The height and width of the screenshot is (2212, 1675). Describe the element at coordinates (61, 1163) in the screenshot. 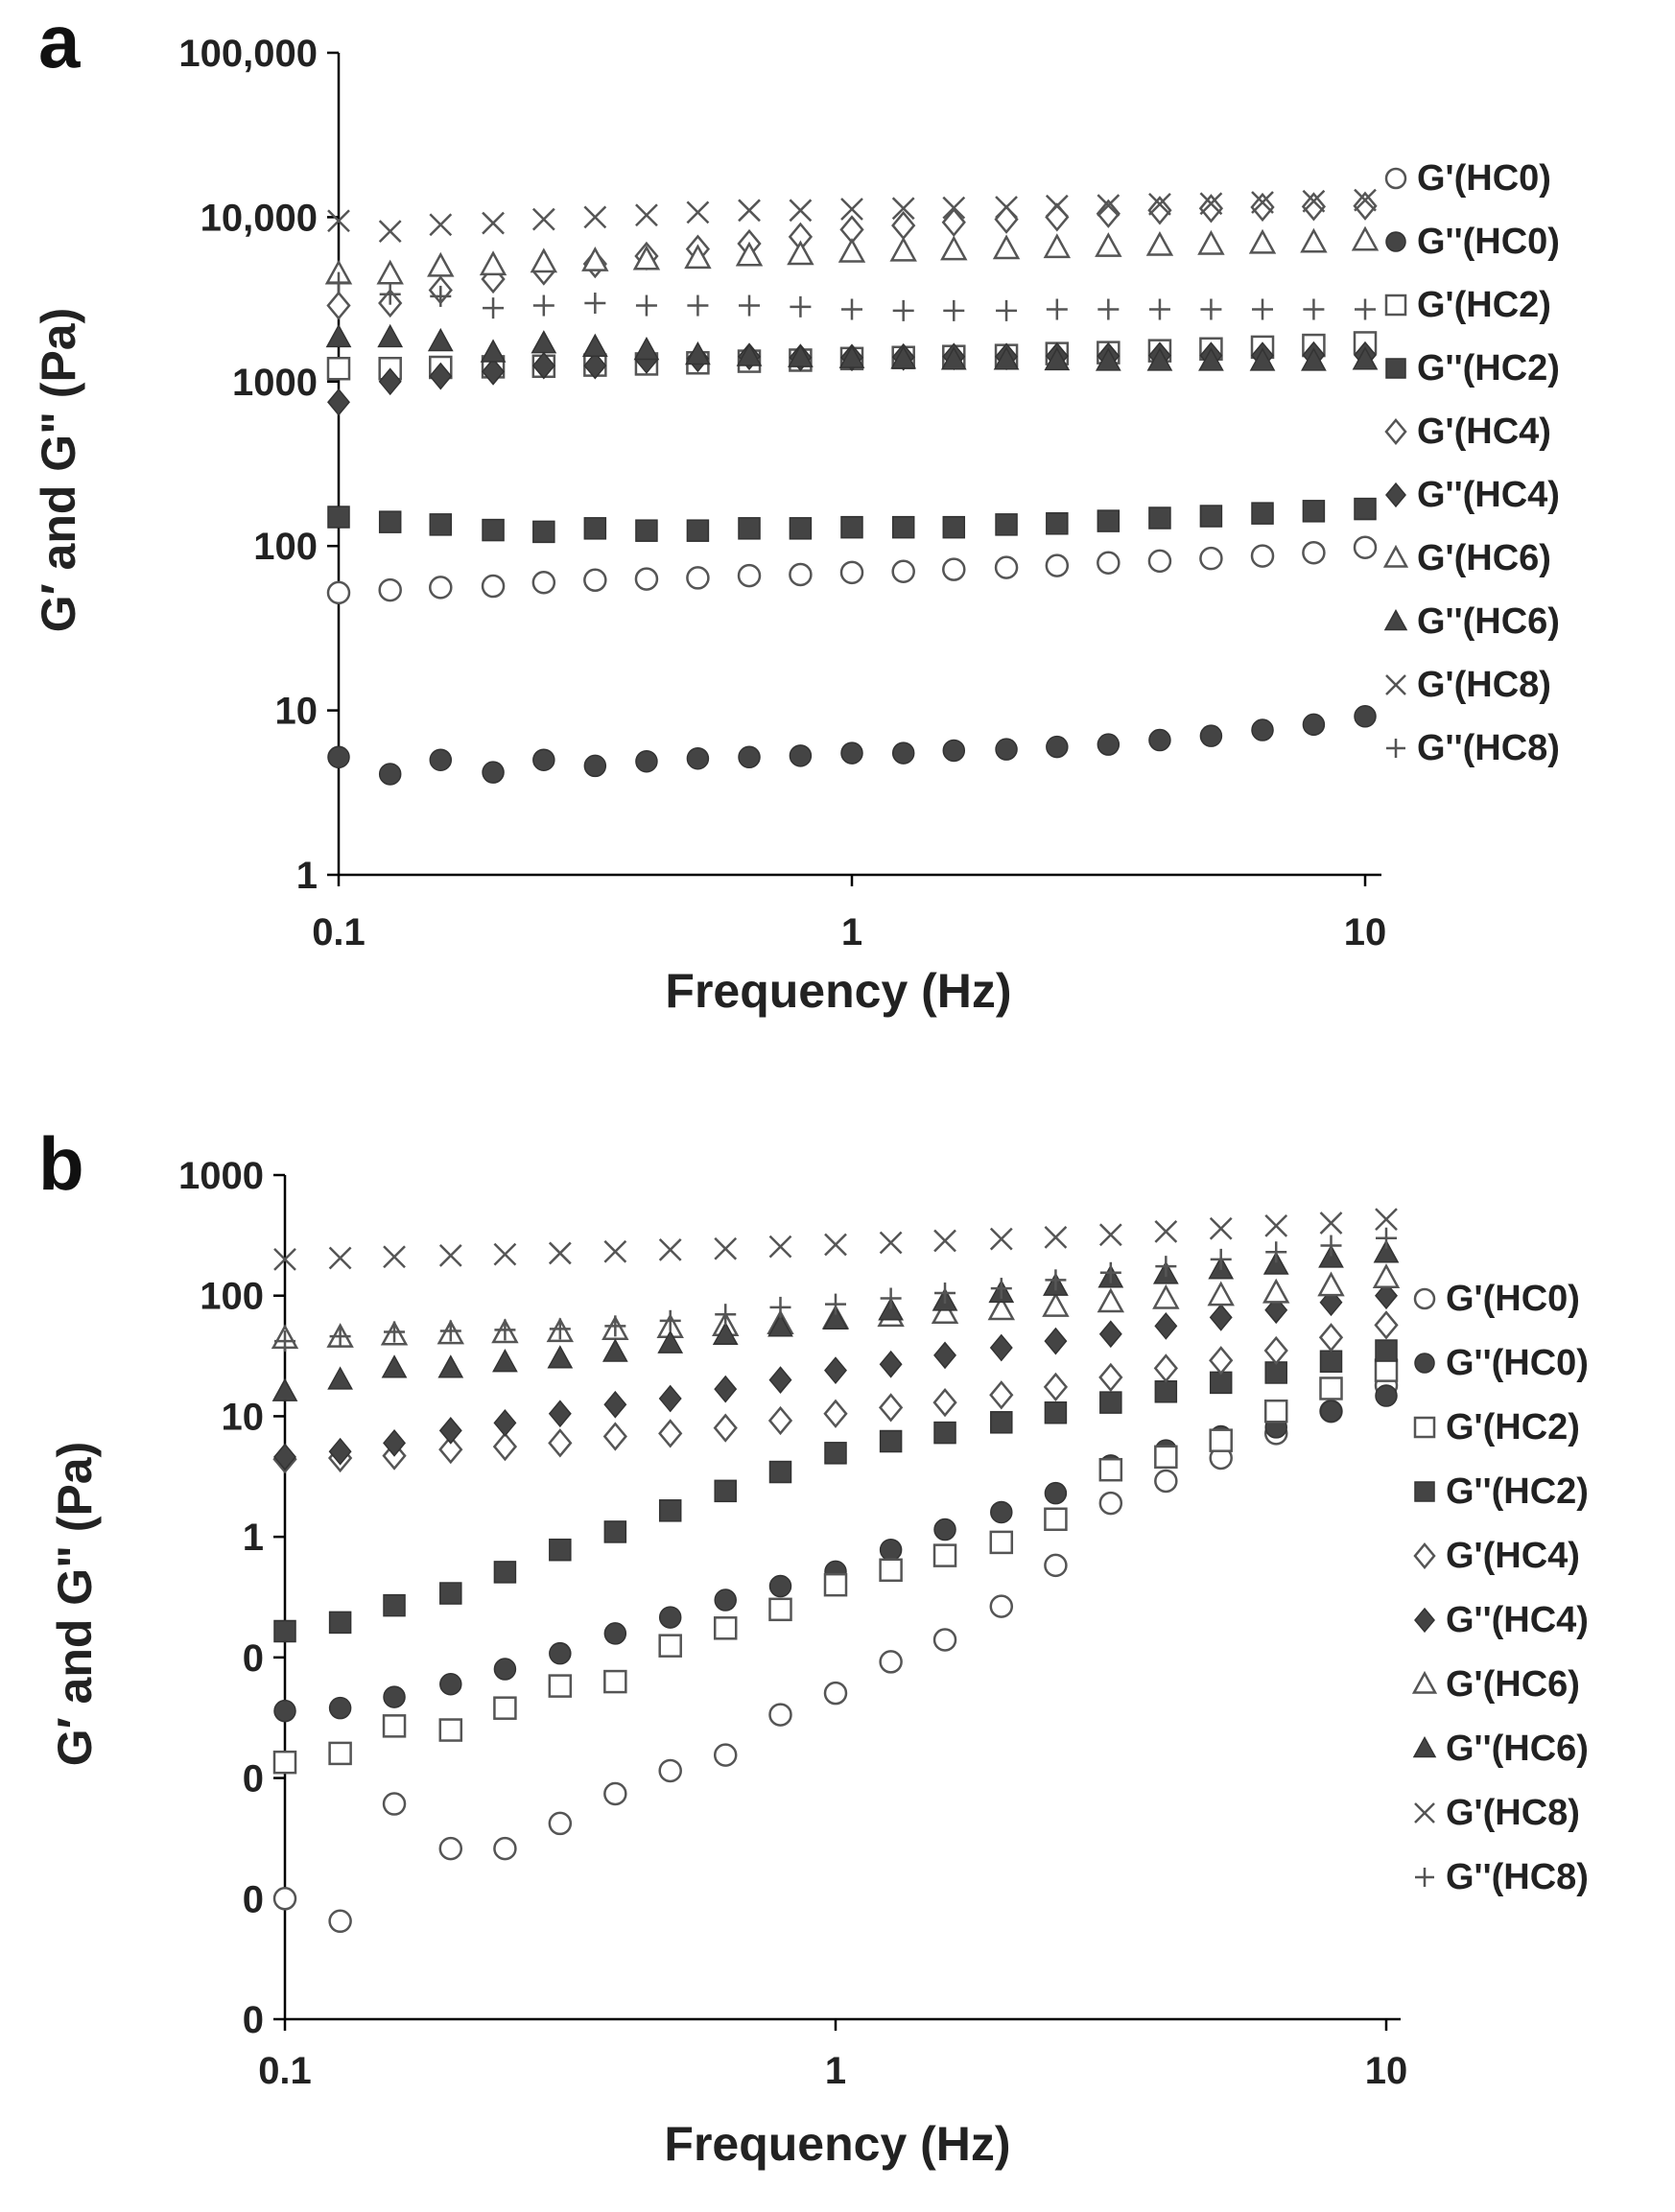

I see `panel-letter-b: b` at that location.